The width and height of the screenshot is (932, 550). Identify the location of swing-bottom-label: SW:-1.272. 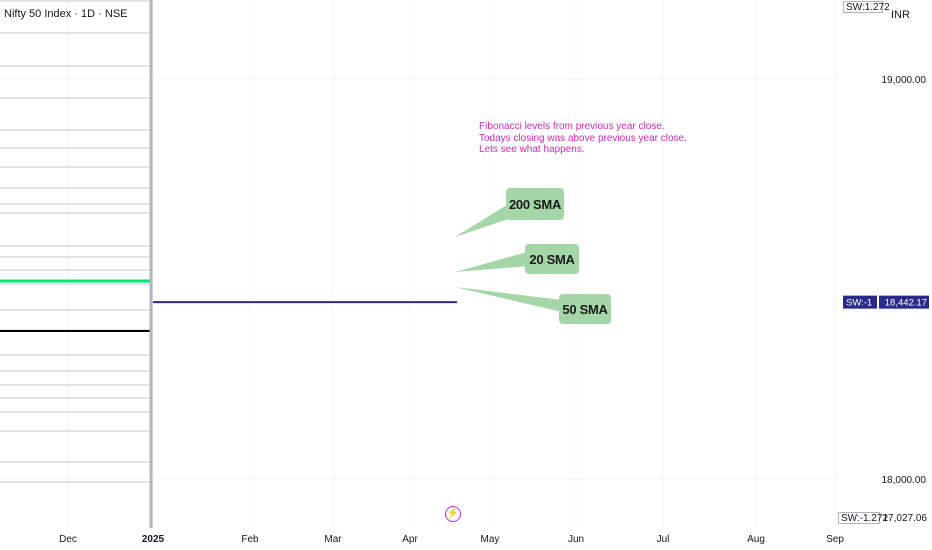
(863, 518).